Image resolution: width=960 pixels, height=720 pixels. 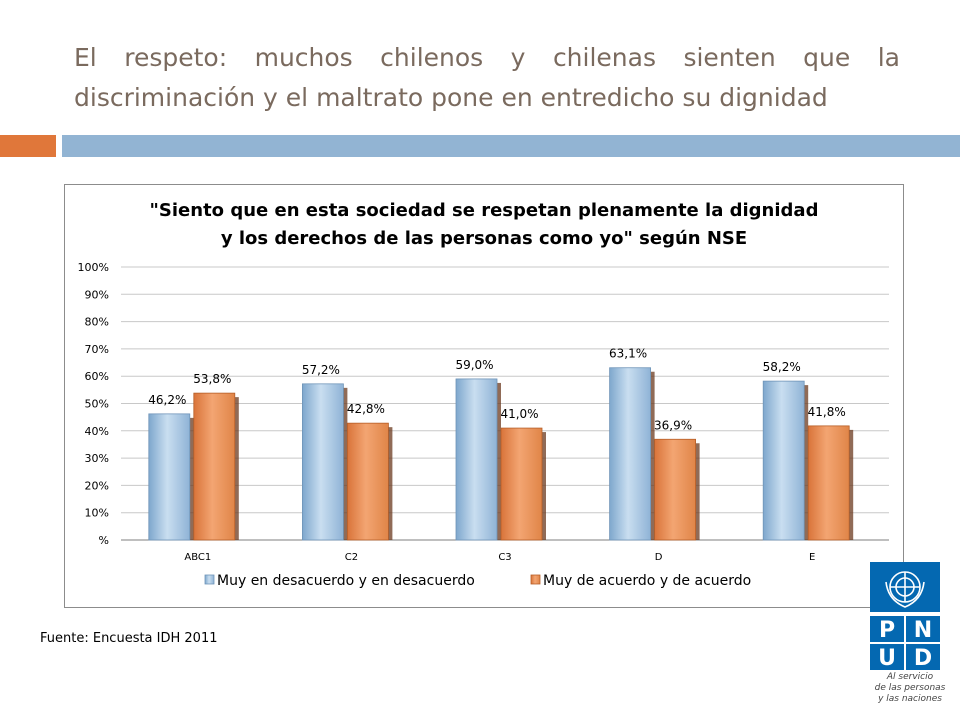 What do you see at coordinates (647, 581) in the screenshot?
I see `legend-label: Muy de acuerdo y de acuerdo` at bounding box center [647, 581].